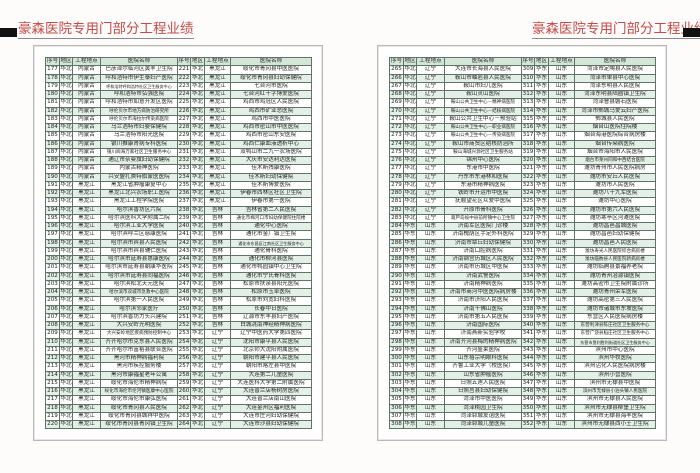 This screenshot has height=473, width=700. Describe the element at coordinates (528, 292) in the screenshot. I see `cell-seq: 336` at that location.